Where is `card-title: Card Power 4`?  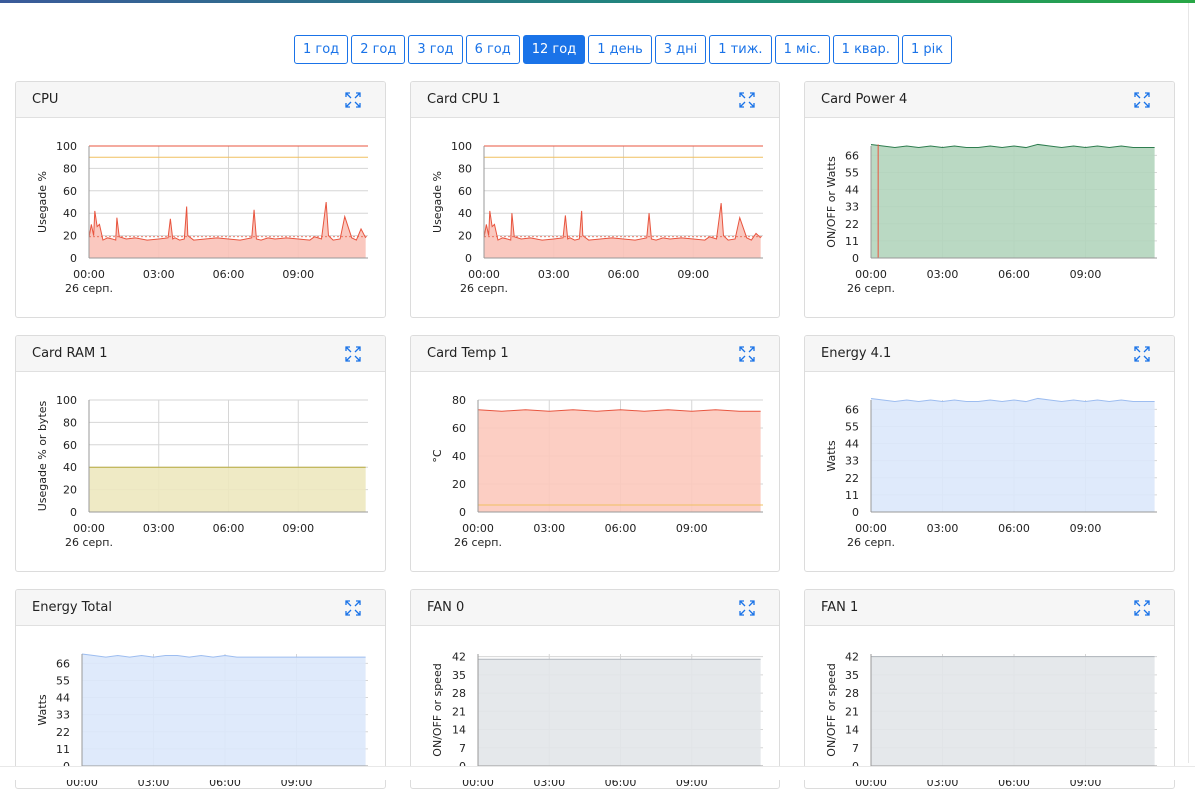
card-title: Card Power 4 is located at coordinates (864, 99).